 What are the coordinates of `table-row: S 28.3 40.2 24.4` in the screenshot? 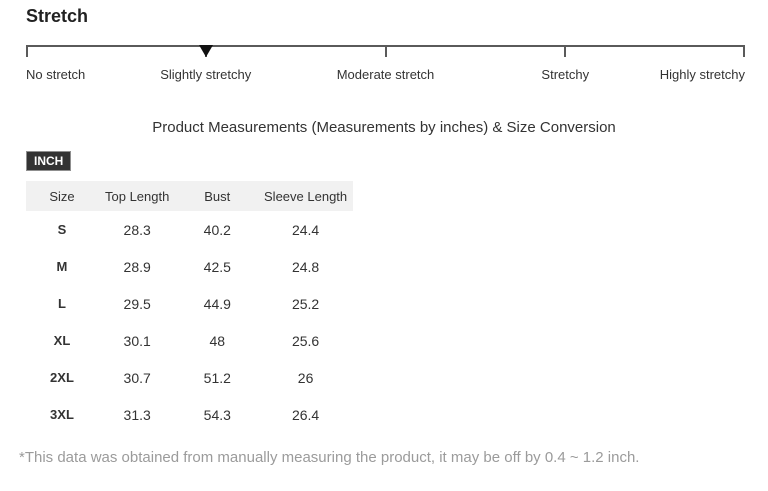 It's located at (189, 229).